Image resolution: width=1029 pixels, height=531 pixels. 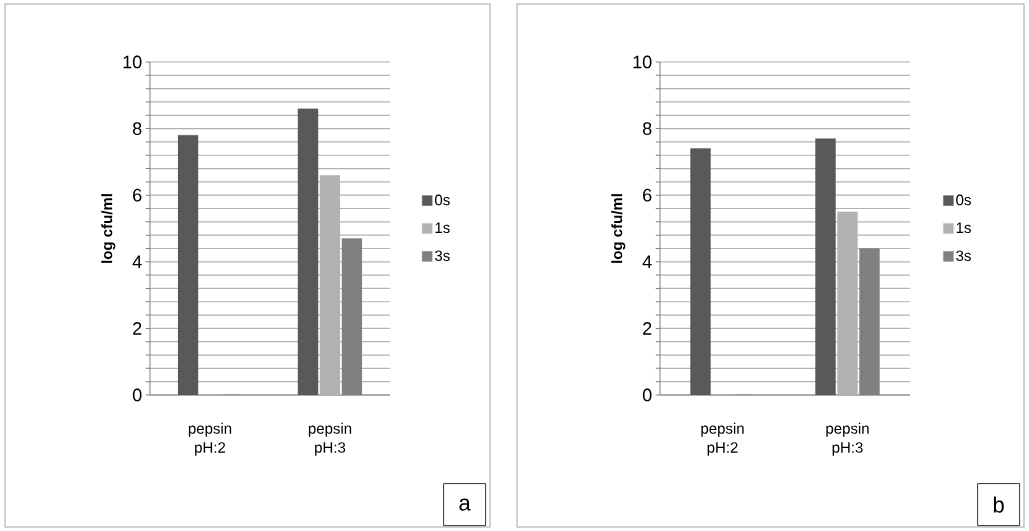 I want to click on text: a, so click(x=465, y=504).